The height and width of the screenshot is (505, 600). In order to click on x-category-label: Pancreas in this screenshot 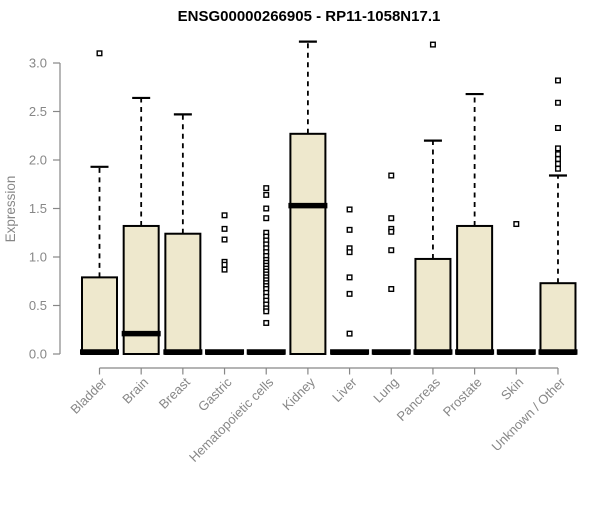, I will do `click(419, 399)`.